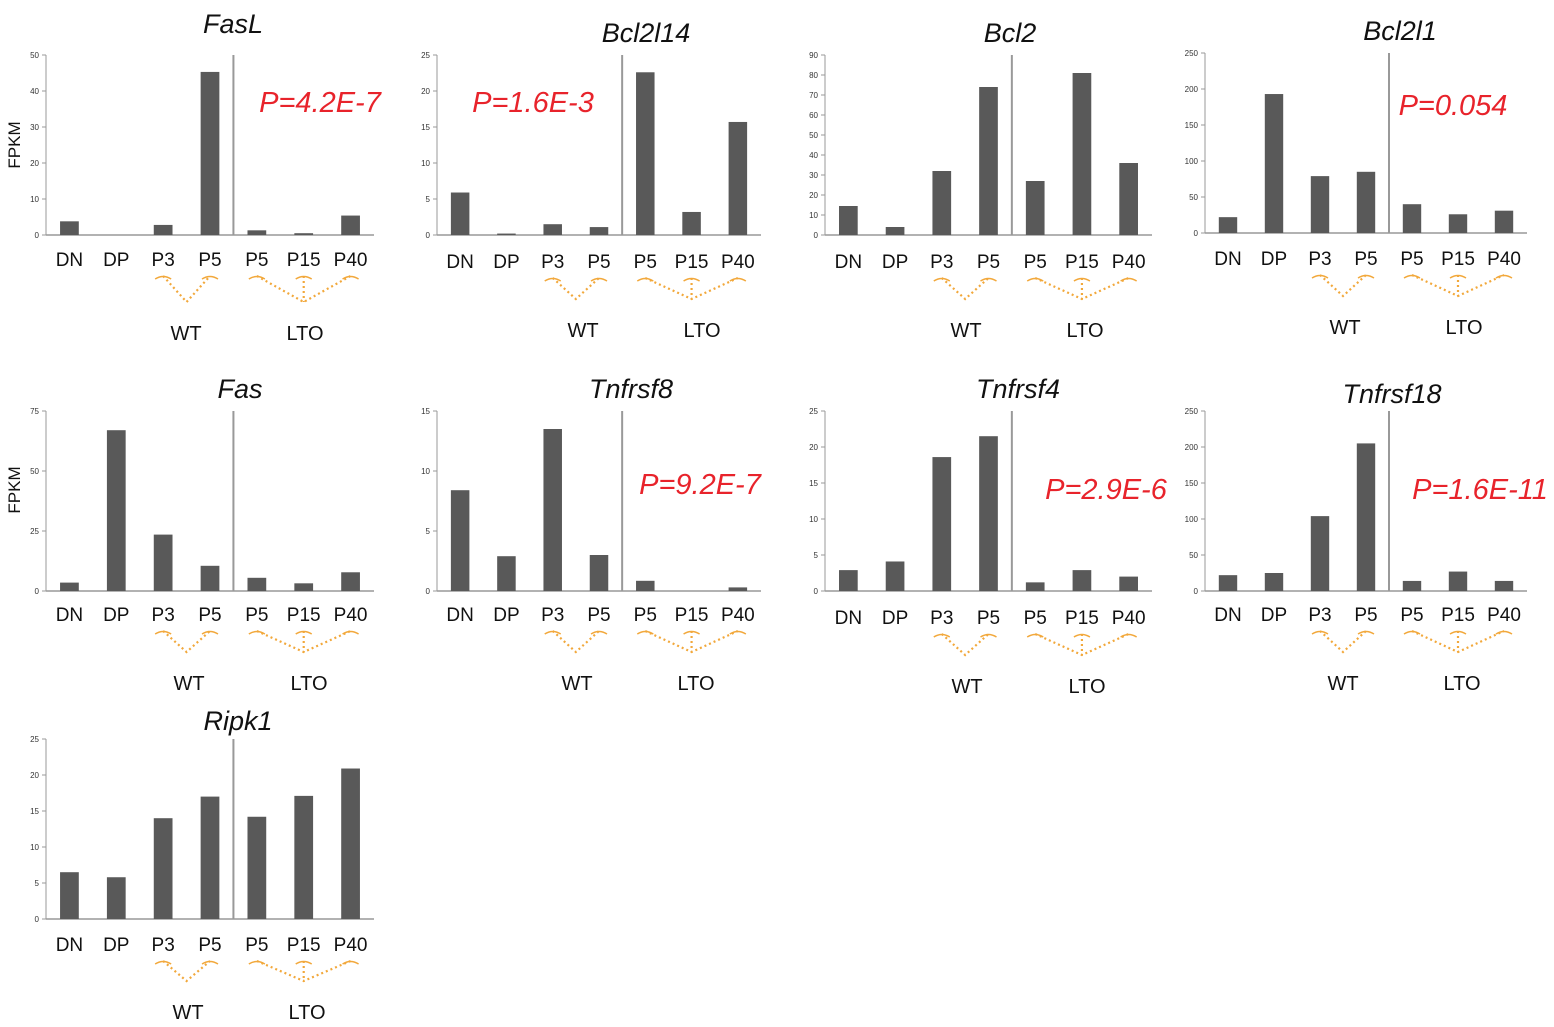 The width and height of the screenshot is (1554, 1027). I want to click on panel-0-ytick-label-3: 30, so click(34, 127).